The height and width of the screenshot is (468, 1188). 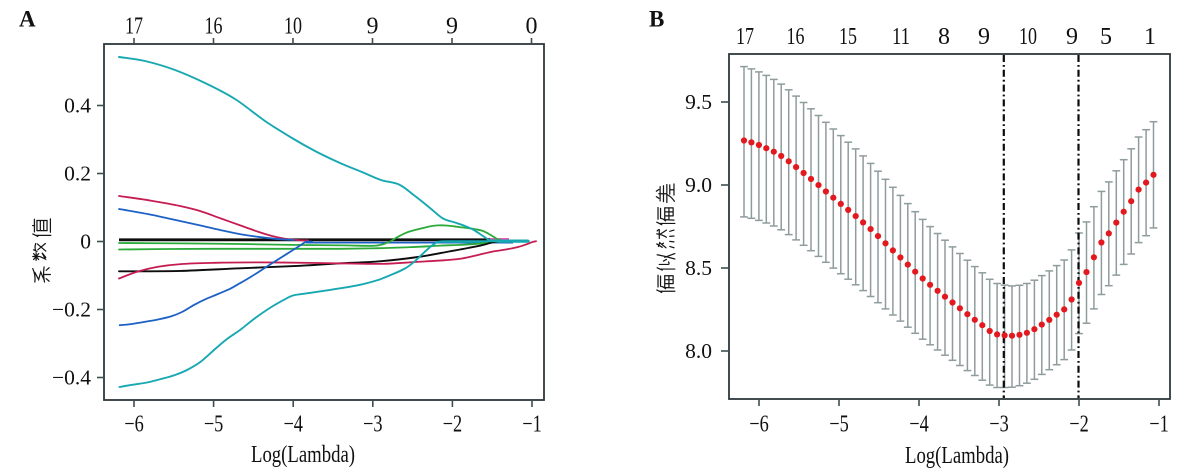 I want to click on svg-text: 0.4, so click(x=77, y=106).